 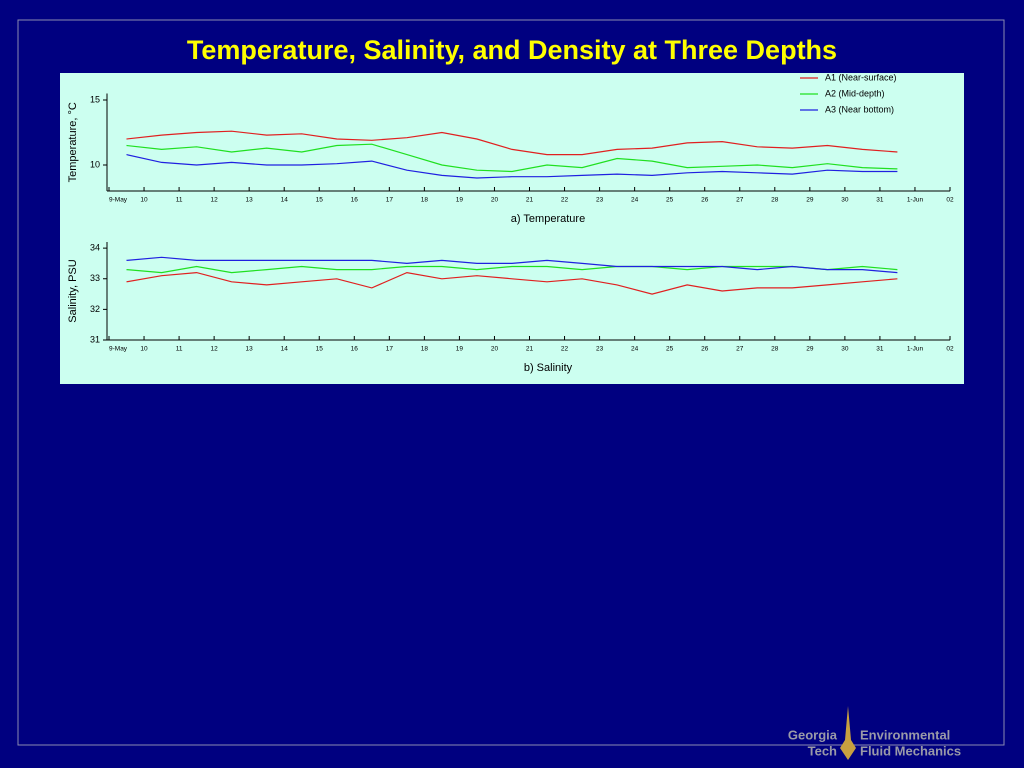 I want to click on legend-label: A3 (Near bottom), so click(x=859, y=109).